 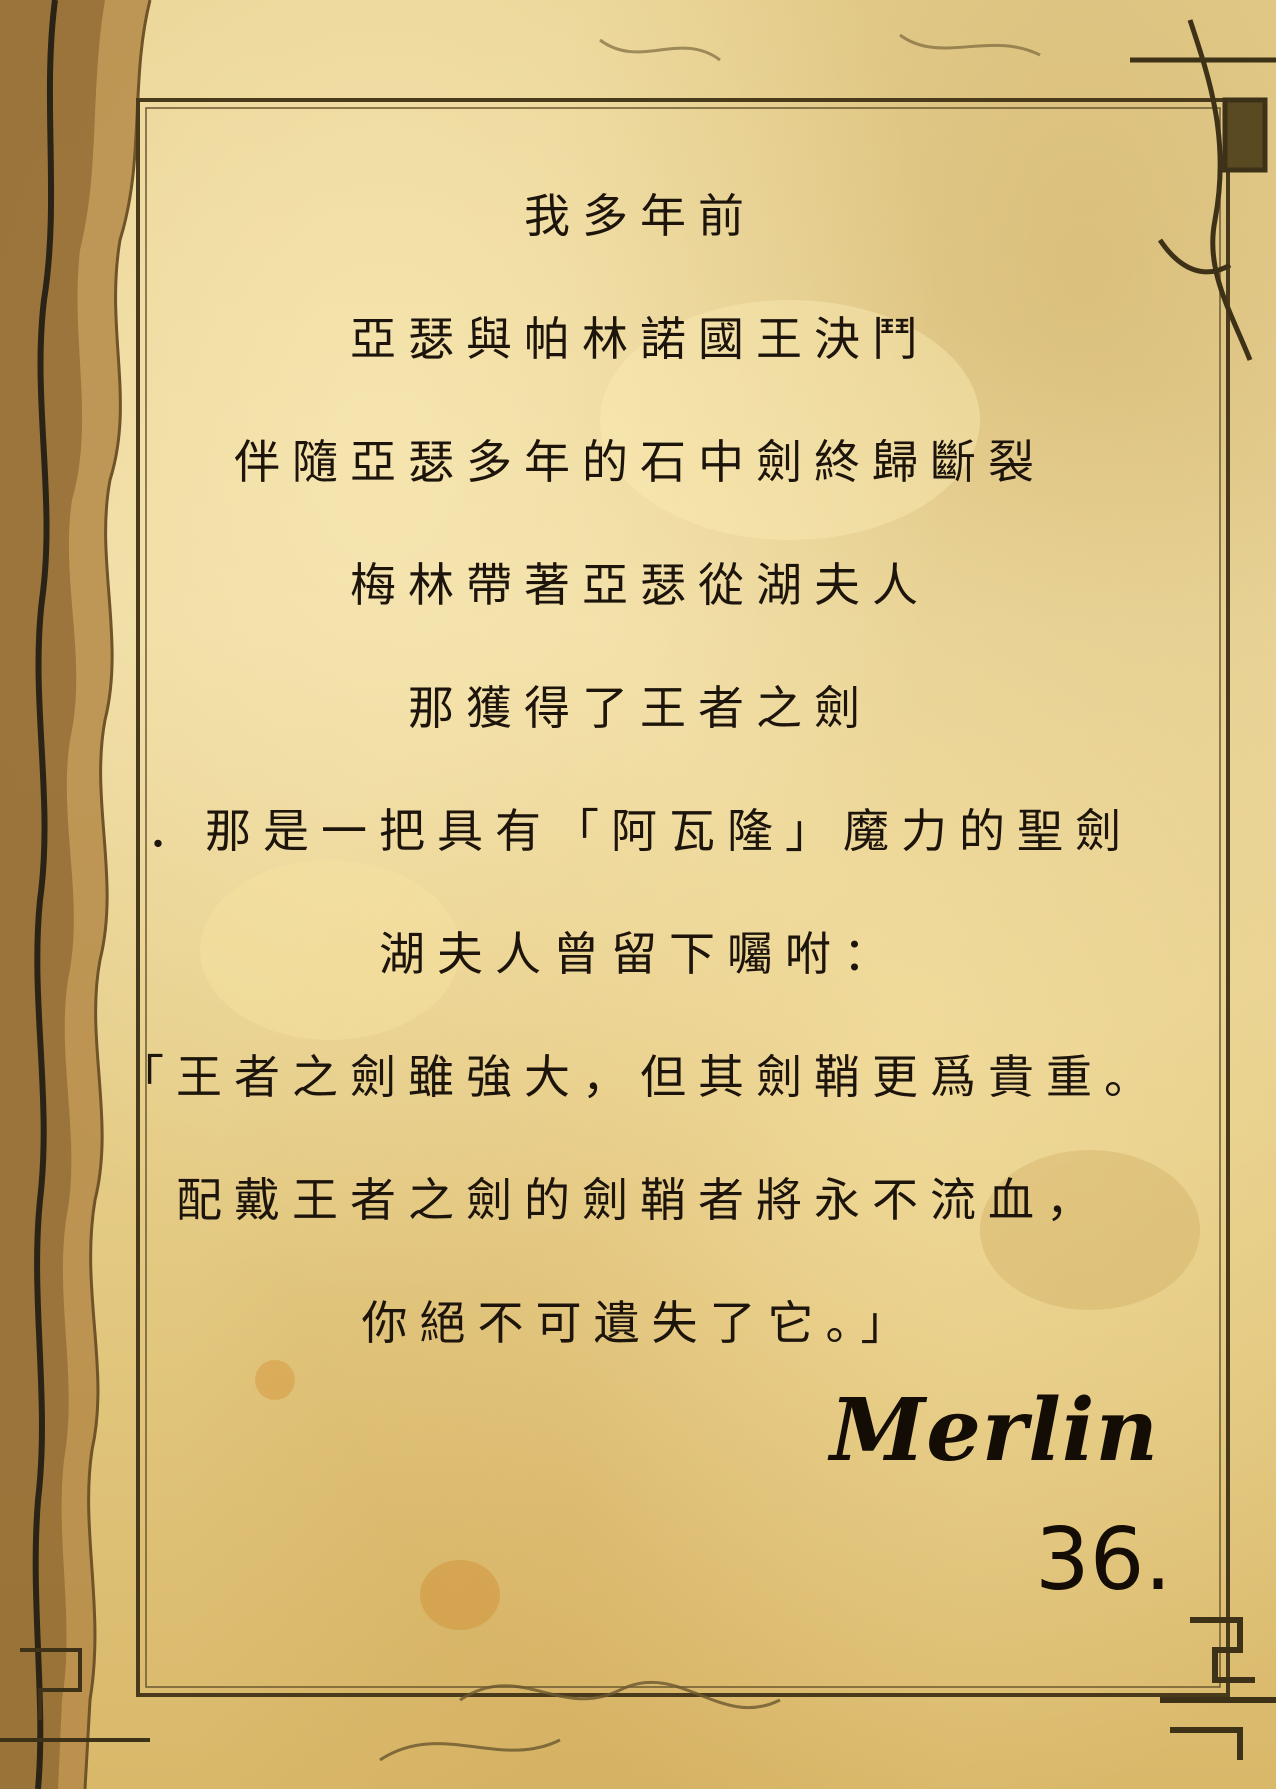 What do you see at coordinates (995, 1430) in the screenshot?
I see `signature: Merlin` at bounding box center [995, 1430].